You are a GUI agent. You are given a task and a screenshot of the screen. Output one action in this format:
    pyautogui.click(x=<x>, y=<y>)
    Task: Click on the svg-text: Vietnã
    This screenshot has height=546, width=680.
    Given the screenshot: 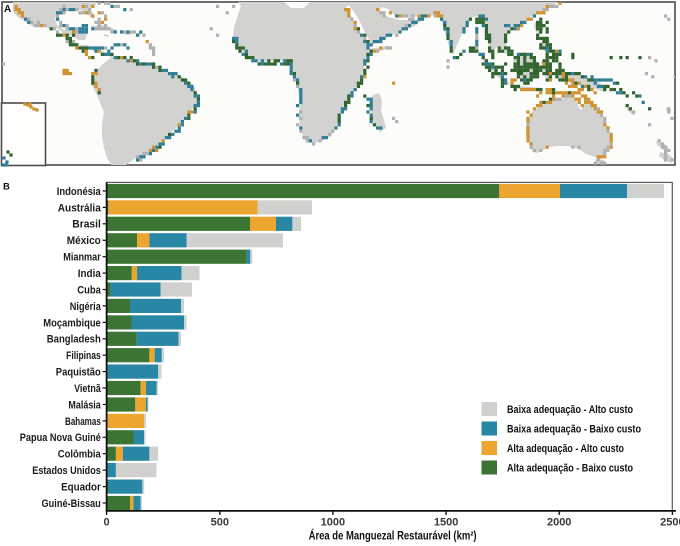 What is the action you would take?
    pyautogui.click(x=87, y=389)
    